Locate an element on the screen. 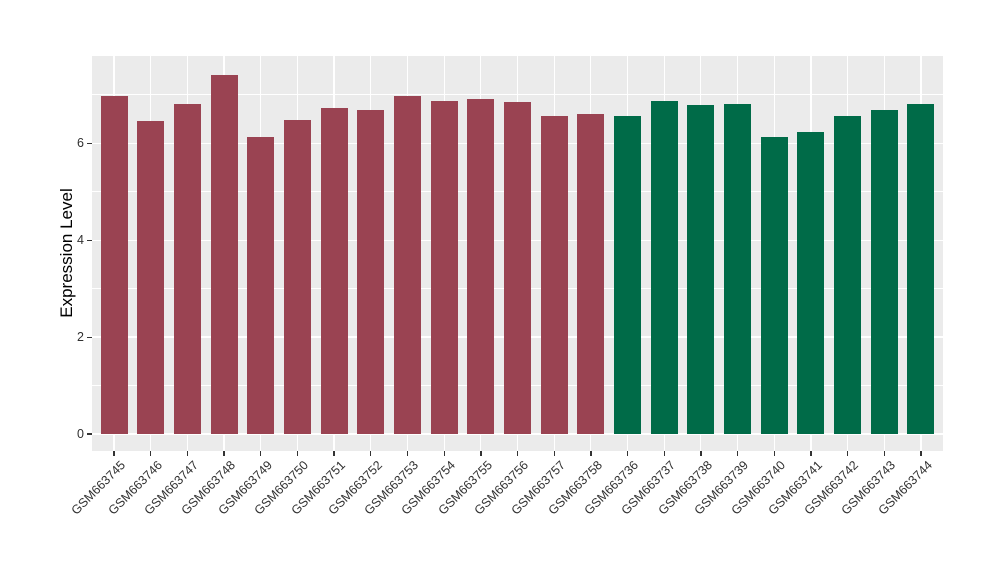 Image resolution: width=1000 pixels, height=580 pixels. y-tick-label: 6 is located at coordinates (80, 142).